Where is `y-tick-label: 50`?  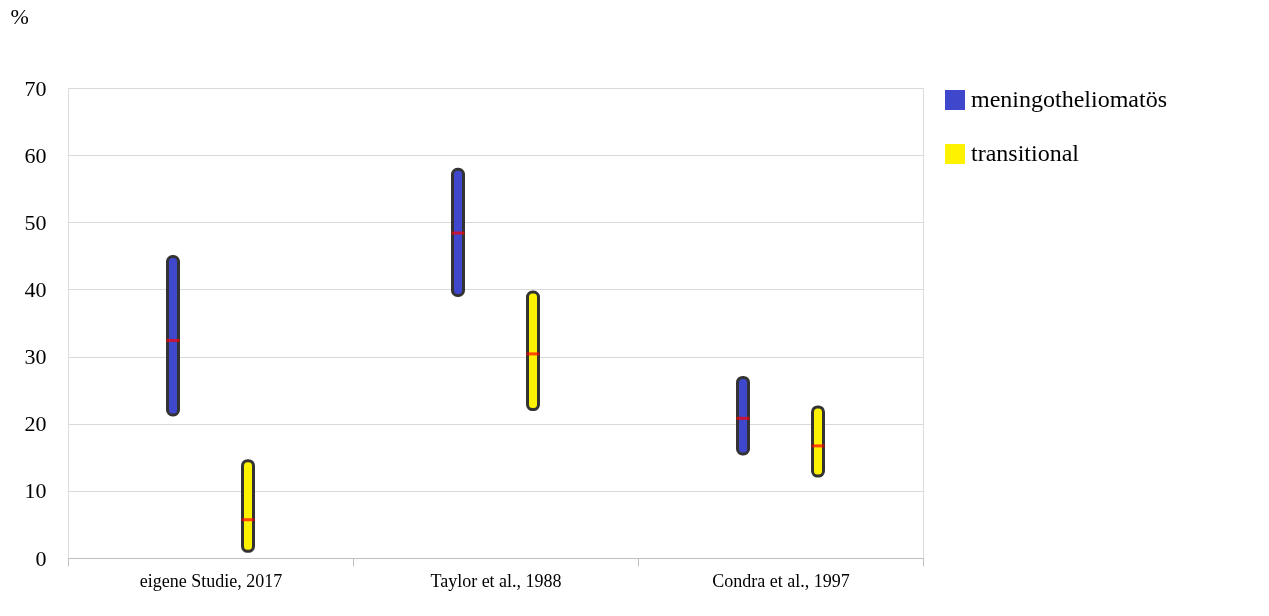
y-tick-label: 50 is located at coordinates (35, 222).